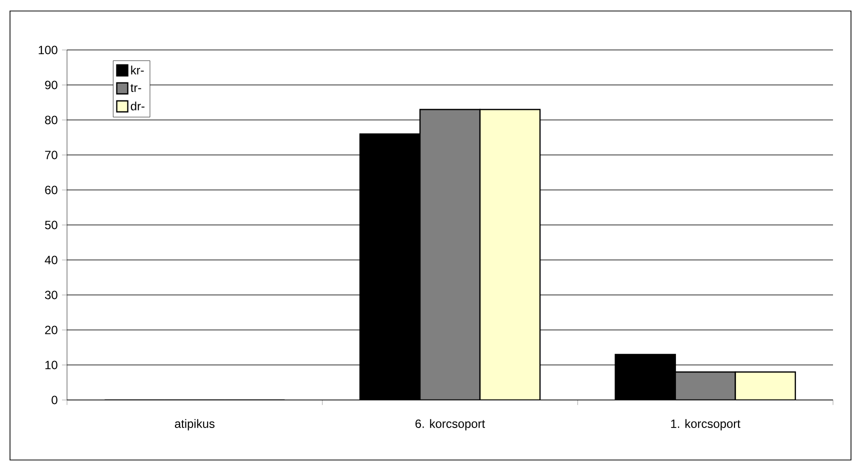  What do you see at coordinates (51, 155) in the screenshot?
I see `y-tick-label: 70` at bounding box center [51, 155].